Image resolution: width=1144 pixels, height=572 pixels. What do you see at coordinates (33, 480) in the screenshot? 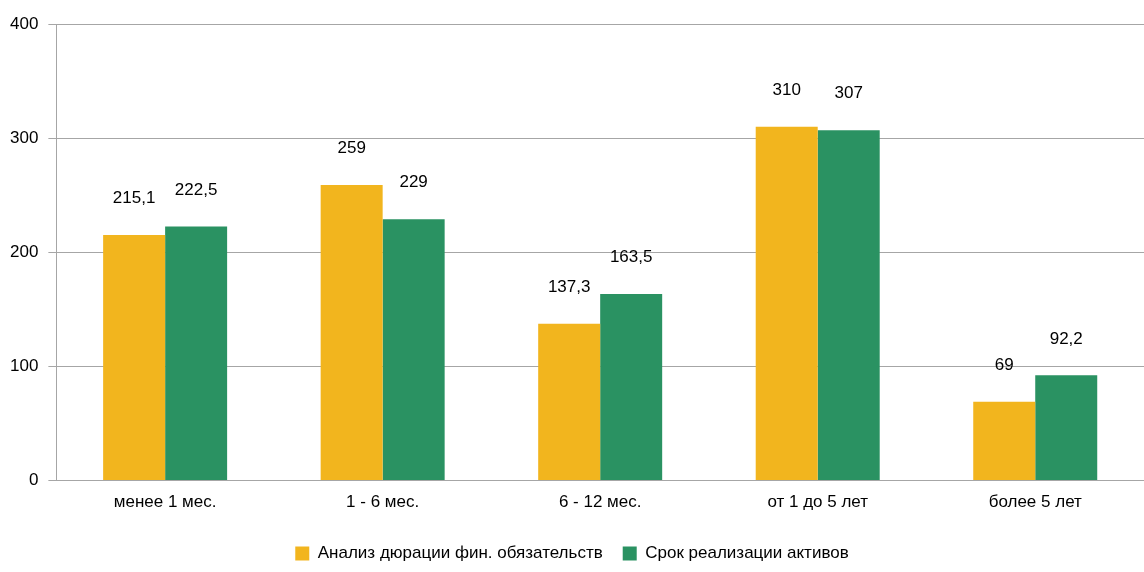
I see `y-tick-label: 0` at bounding box center [33, 480].